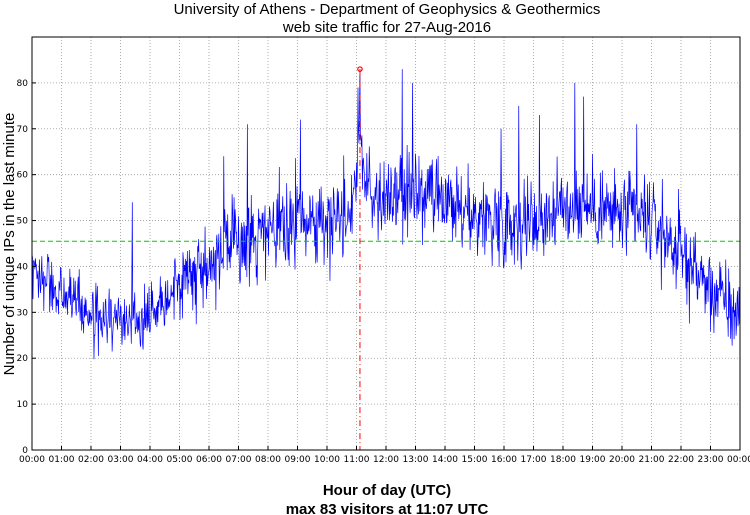 The height and width of the screenshot is (515, 750). Describe the element at coordinates (711, 460) in the screenshot. I see `x-tick-label: 23:00` at that location.